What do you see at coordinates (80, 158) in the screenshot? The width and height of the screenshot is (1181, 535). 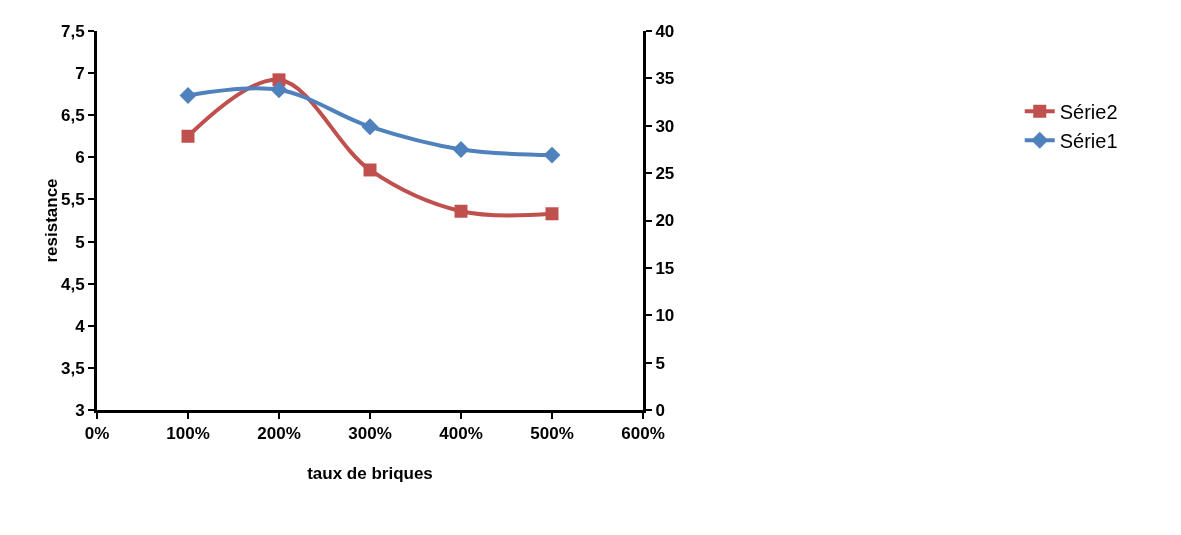 I see `y-tick-label: 6` at bounding box center [80, 158].